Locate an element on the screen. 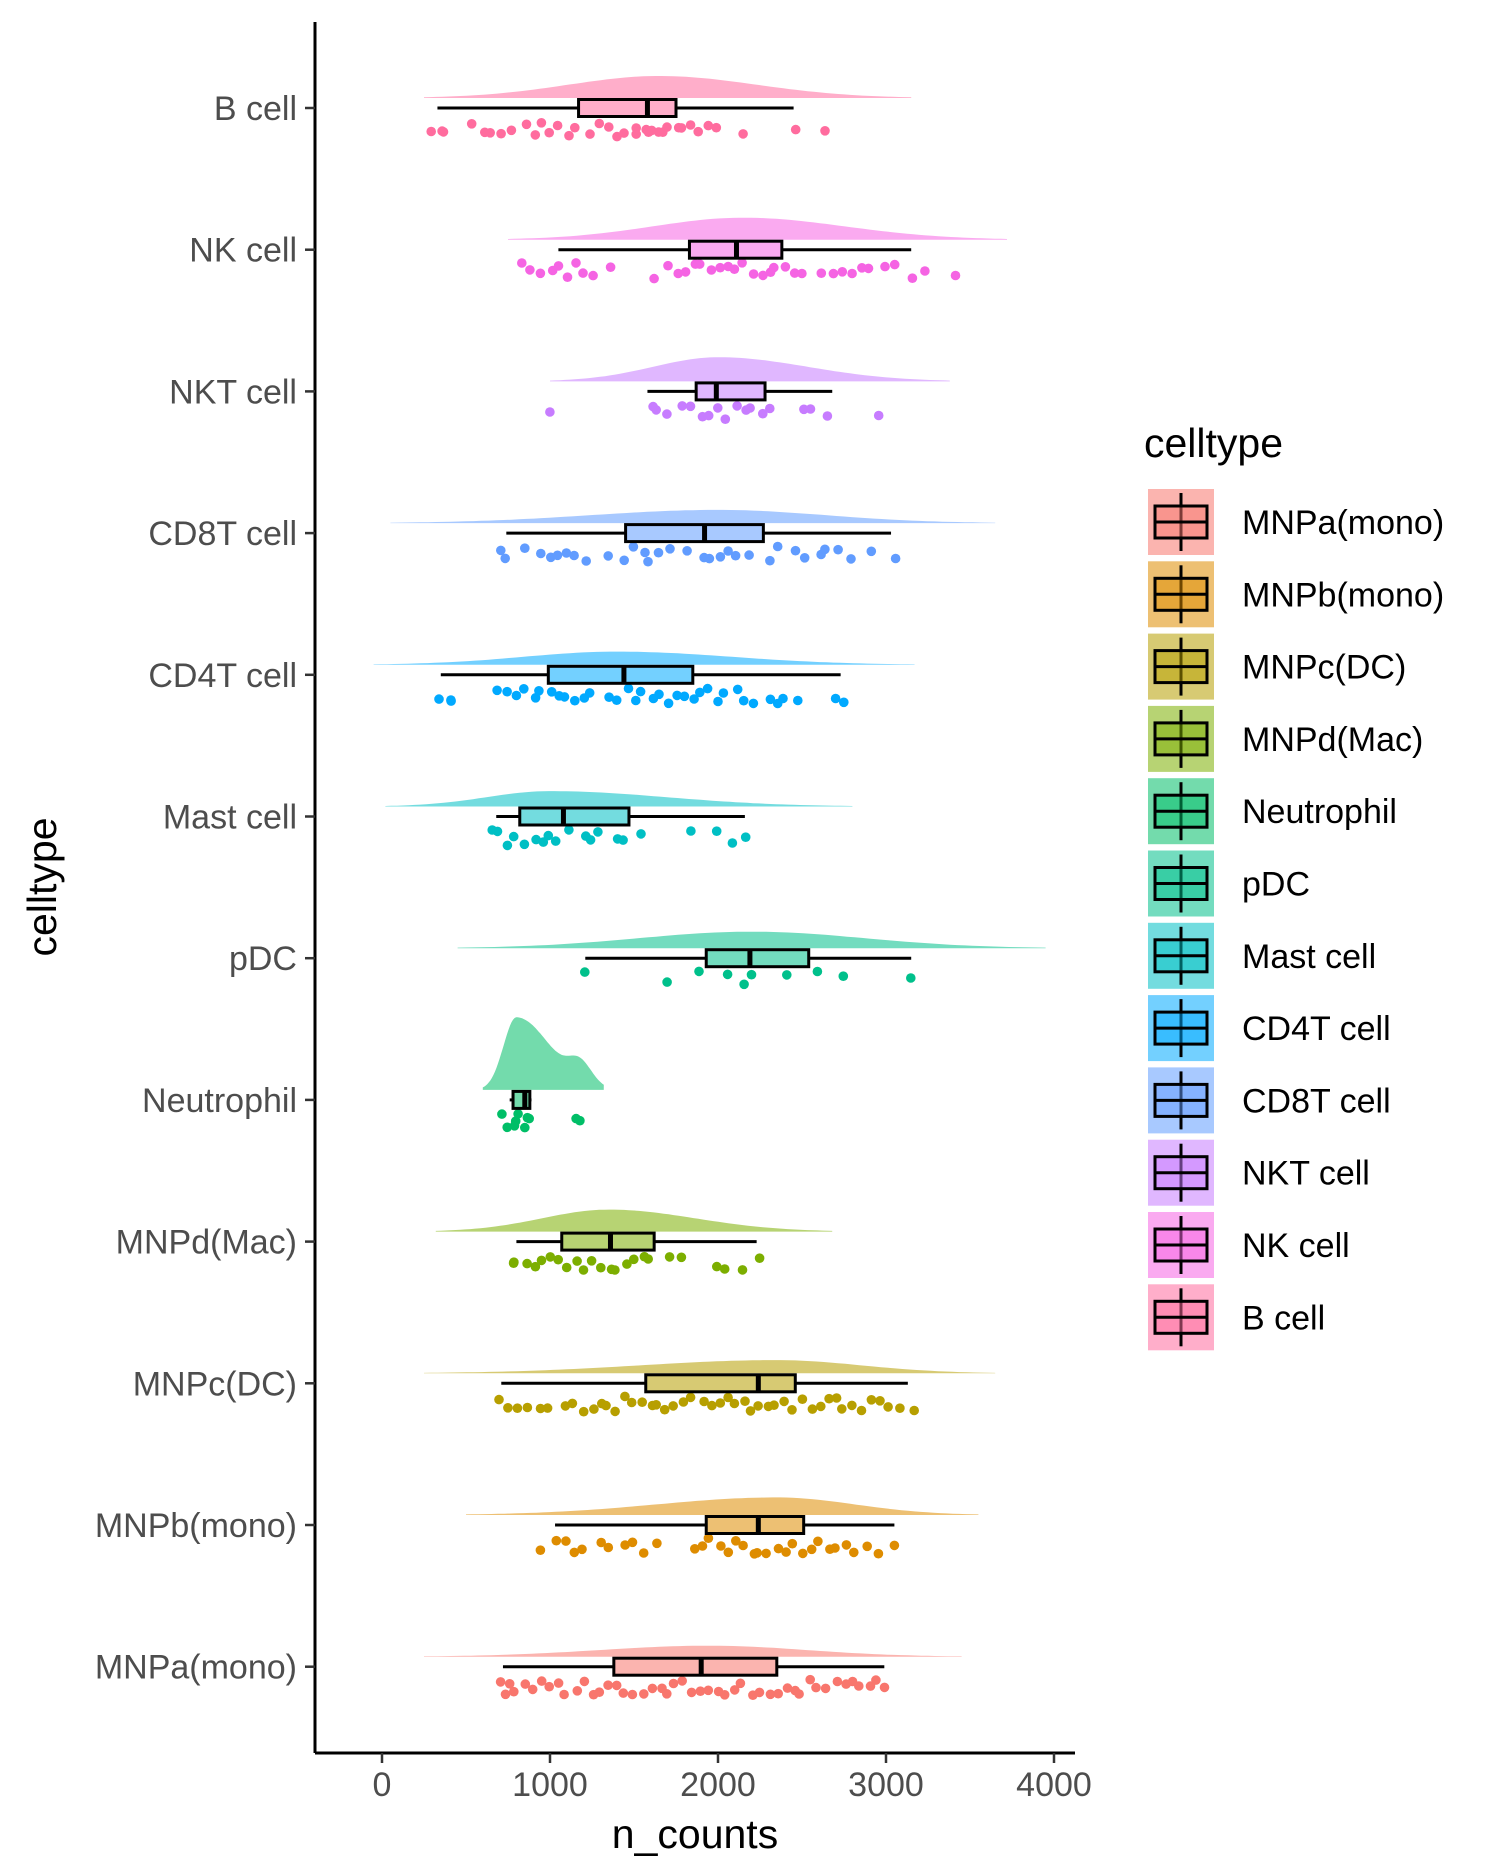 The image size is (1500, 1875). legend-entry-nk-cell: NK cell is located at coordinates (1249, 1245).